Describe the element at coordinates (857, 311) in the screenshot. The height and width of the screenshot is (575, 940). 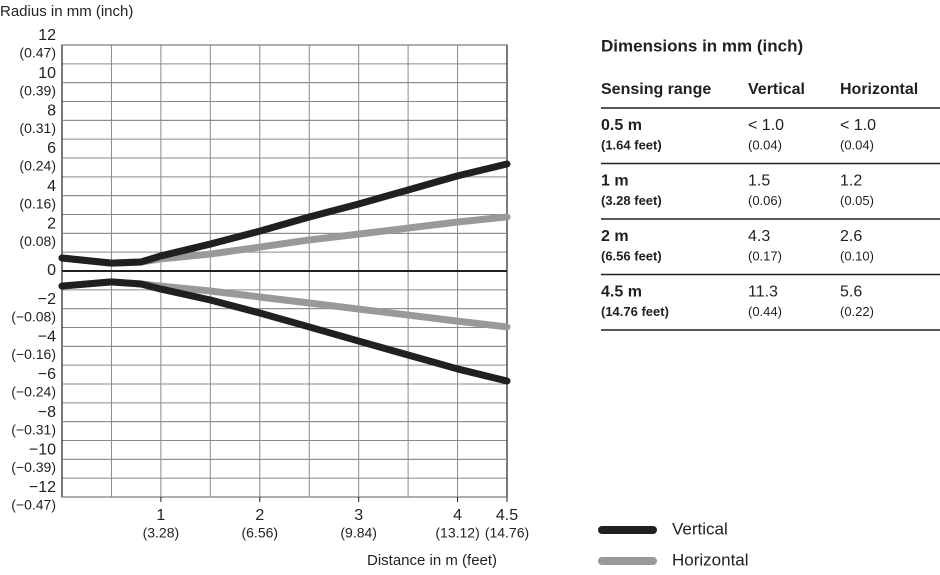
I see `table-cell-sub: (0.22)` at that location.